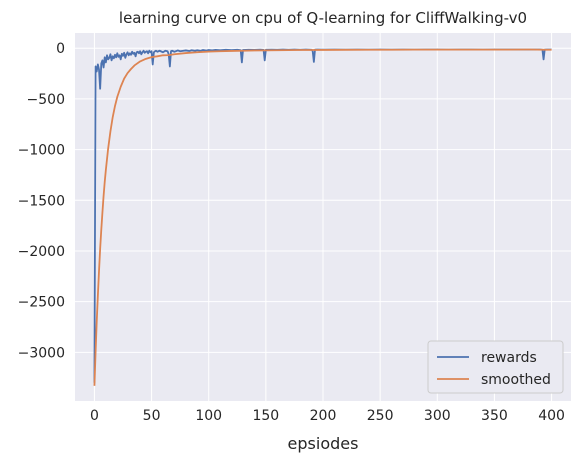 Image resolution: width=586 pixels, height=463 pixels. I want to click on y-tick-label: −1500, so click(41, 201).